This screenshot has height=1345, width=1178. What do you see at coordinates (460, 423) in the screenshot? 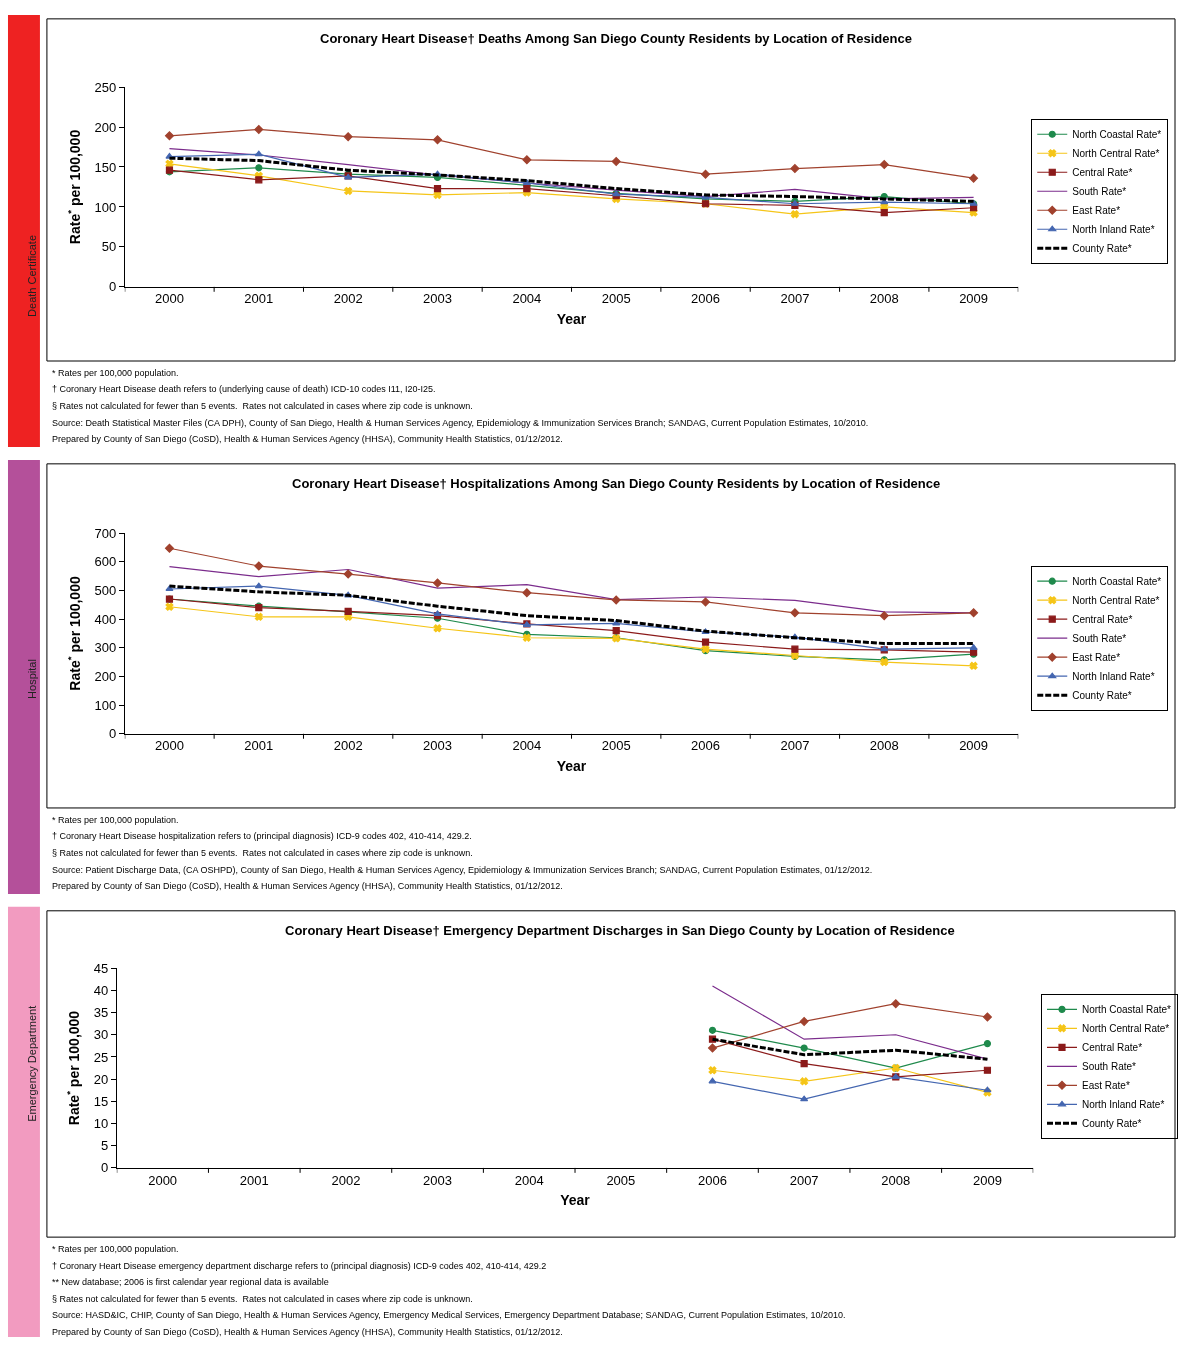
I see `source-note: Source: Death Statistical Master Files (CA DPH), County of San Diego, Health & Human Services Agency, Epidemiology & Immunization Services Branch; SANDAG, Current Population Estimates, 10/2010.` at bounding box center [460, 423].